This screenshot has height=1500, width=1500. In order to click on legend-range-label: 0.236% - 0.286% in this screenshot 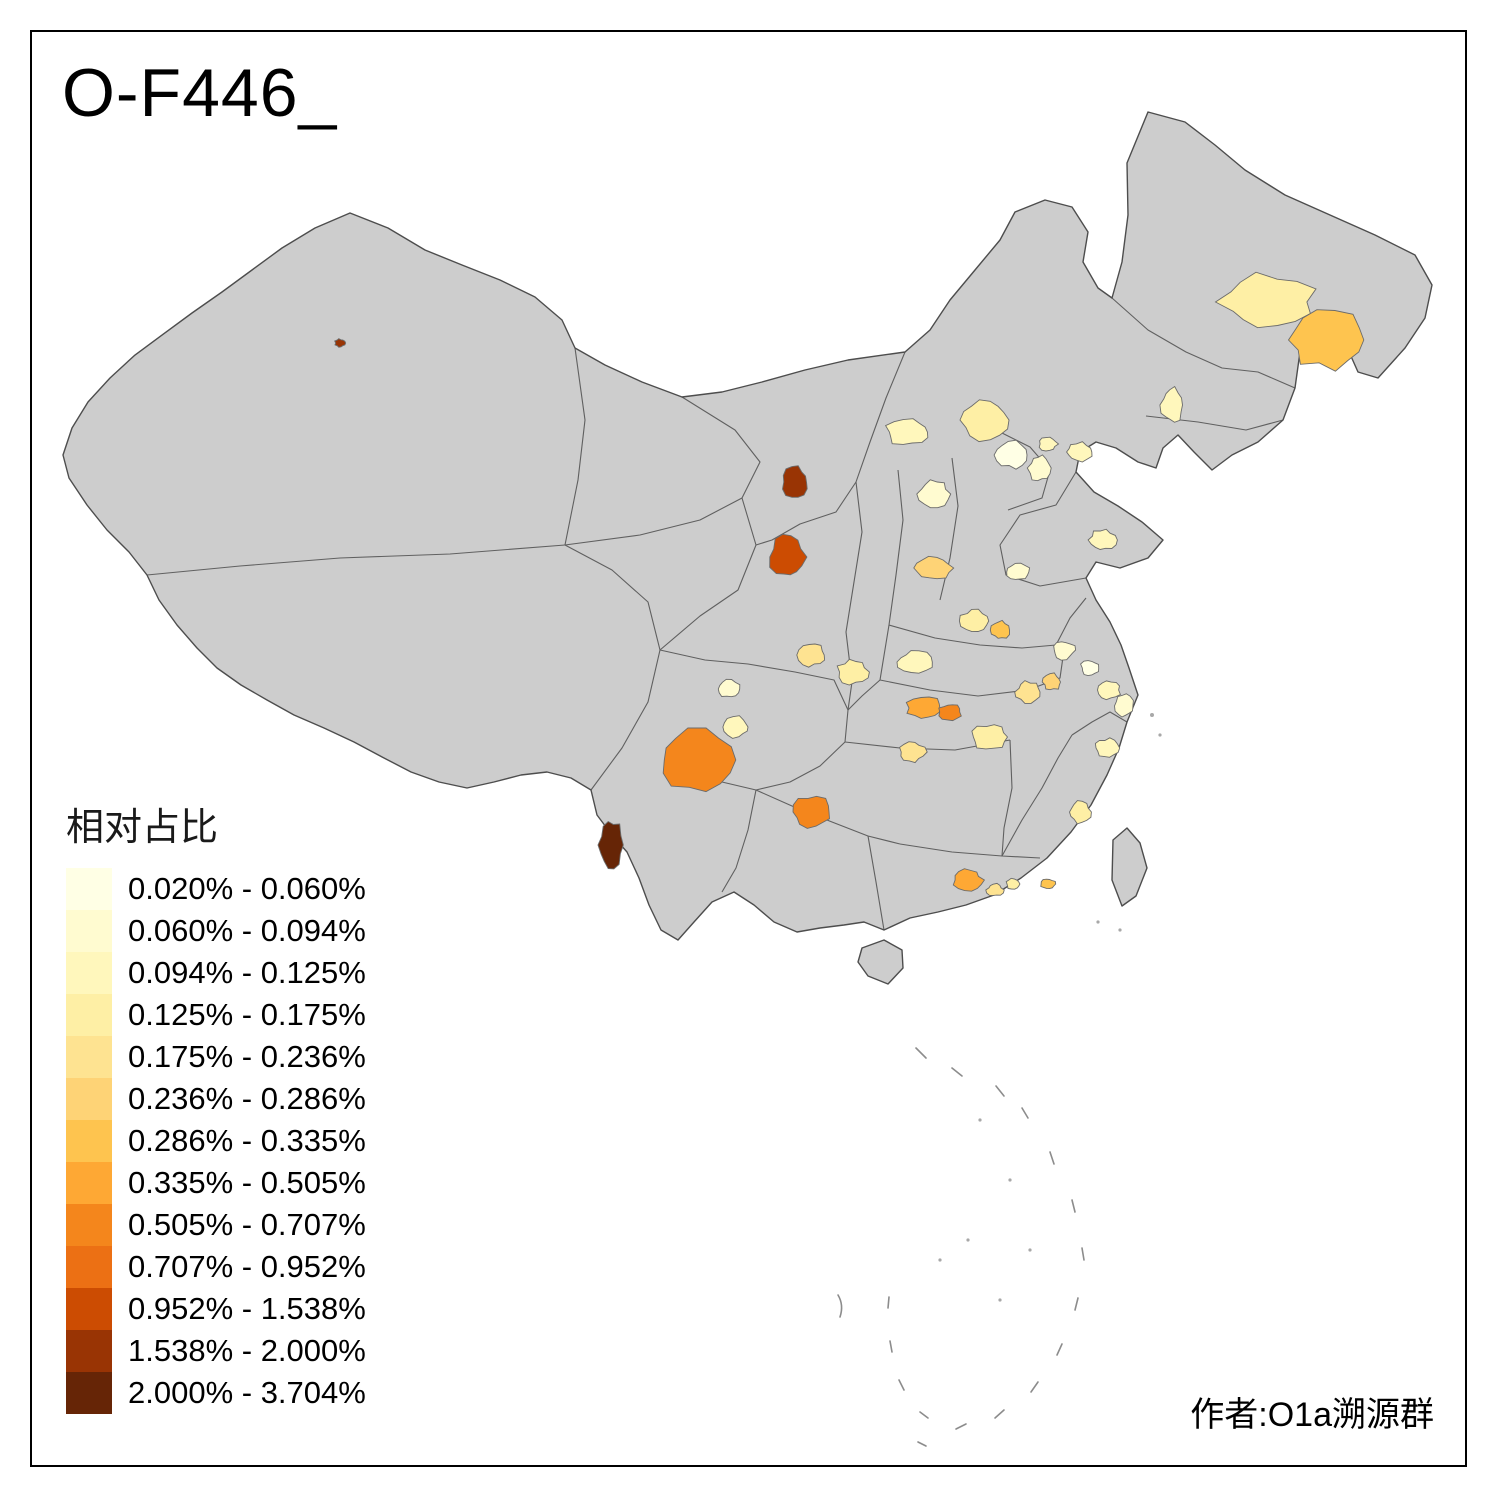, I will do `click(247, 1098)`.